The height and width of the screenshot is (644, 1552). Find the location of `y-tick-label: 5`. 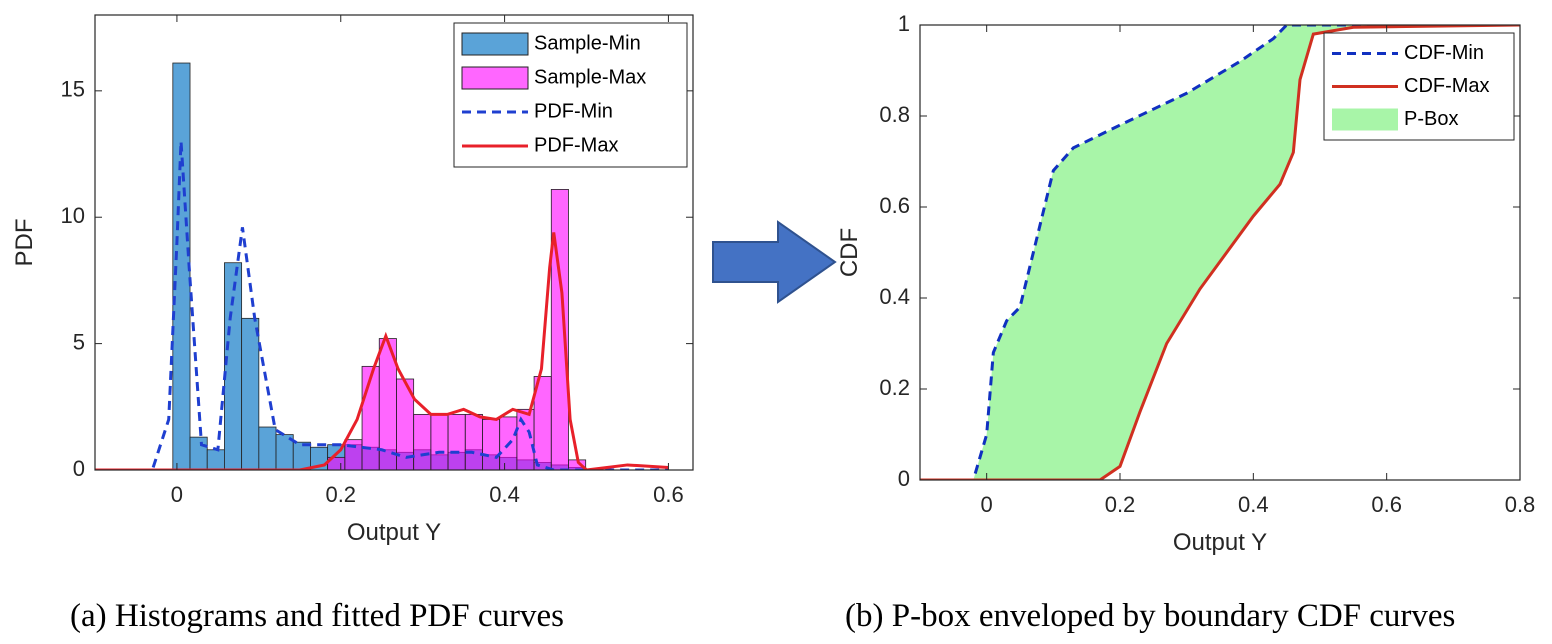

y-tick-label: 5 is located at coordinates (79, 341).